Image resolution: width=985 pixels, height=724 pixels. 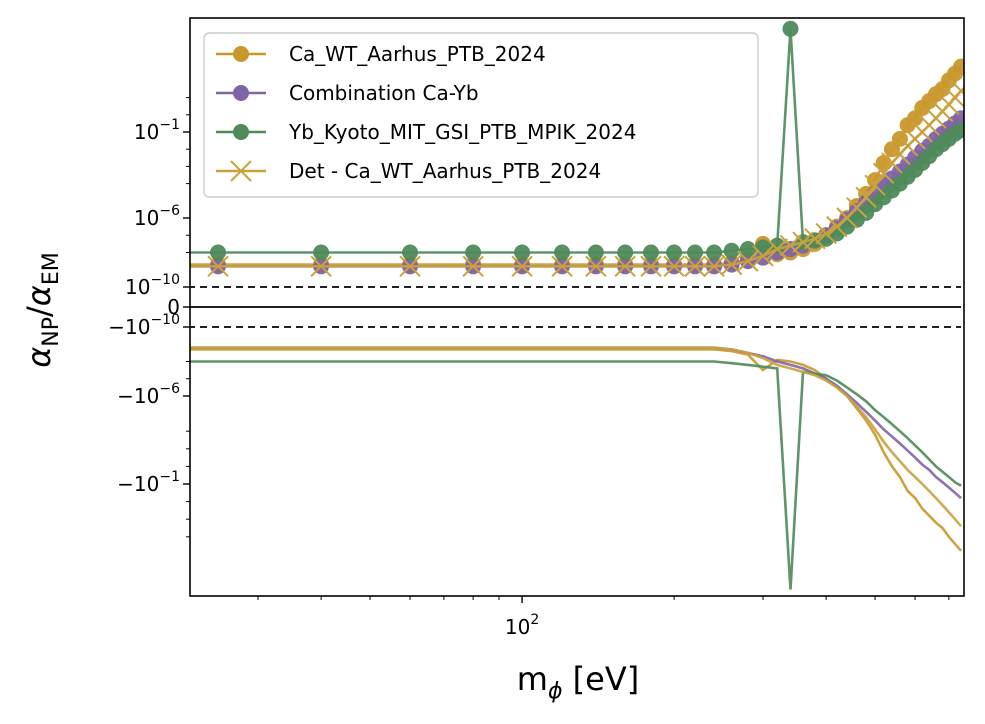 I want to click on y-tick-label: −10−10, so click(x=144, y=325).